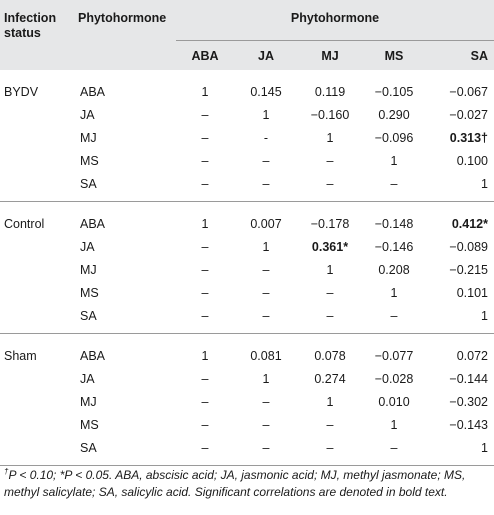 The image size is (494, 515). I want to click on table-row: SA – – – –1, so click(247, 187).